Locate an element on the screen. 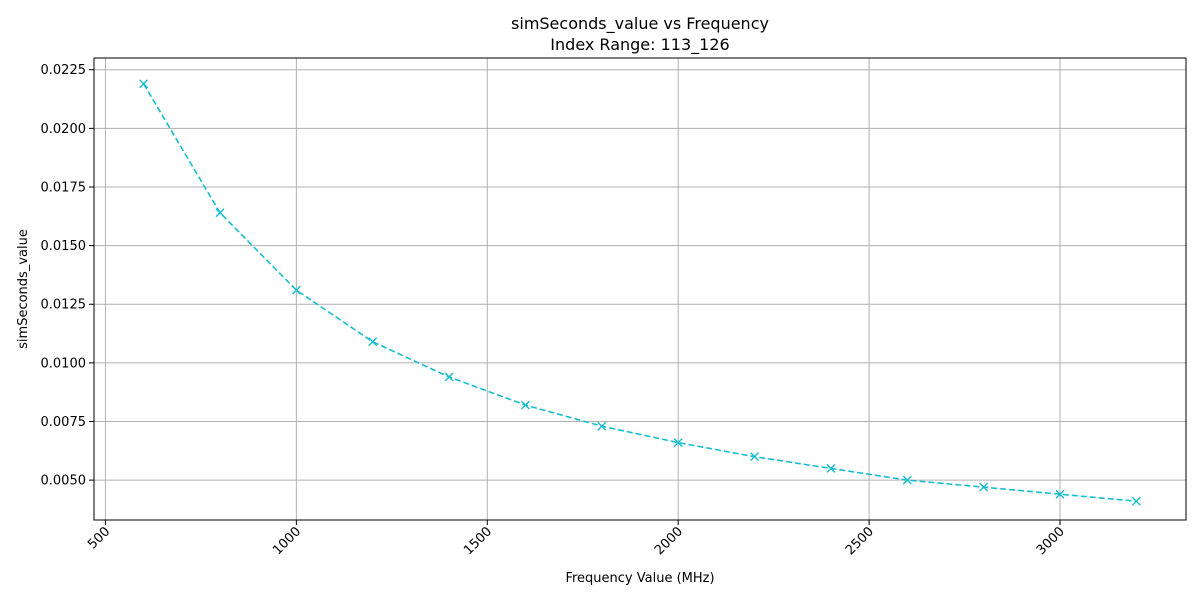 The image size is (1200, 604). y-tick-label: 0.0050 is located at coordinates (64, 481).